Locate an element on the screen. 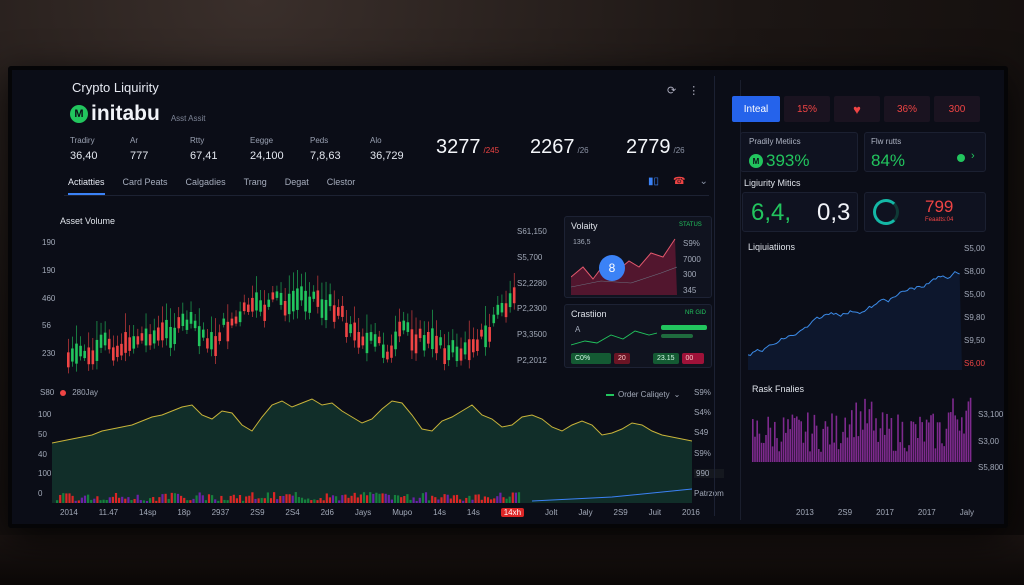 Image resolution: width=1024 pixels, height=585 pixels. crastion-pill: C0% is located at coordinates (591, 358).